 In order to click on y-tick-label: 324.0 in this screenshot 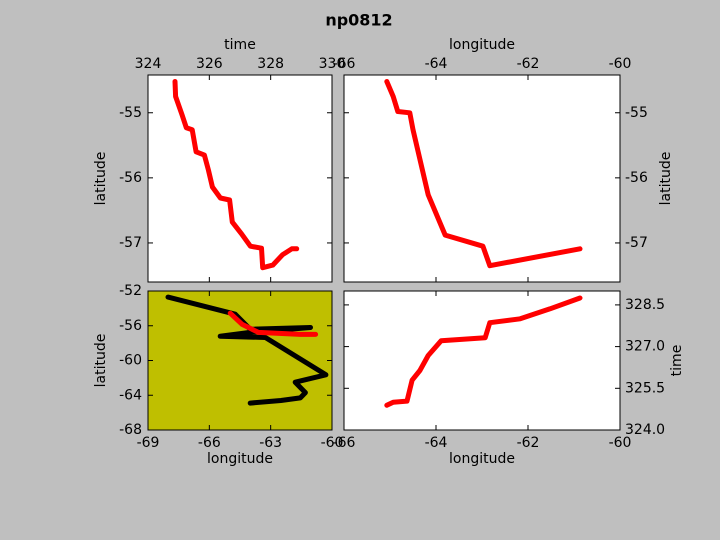, I will do `click(645, 430)`.